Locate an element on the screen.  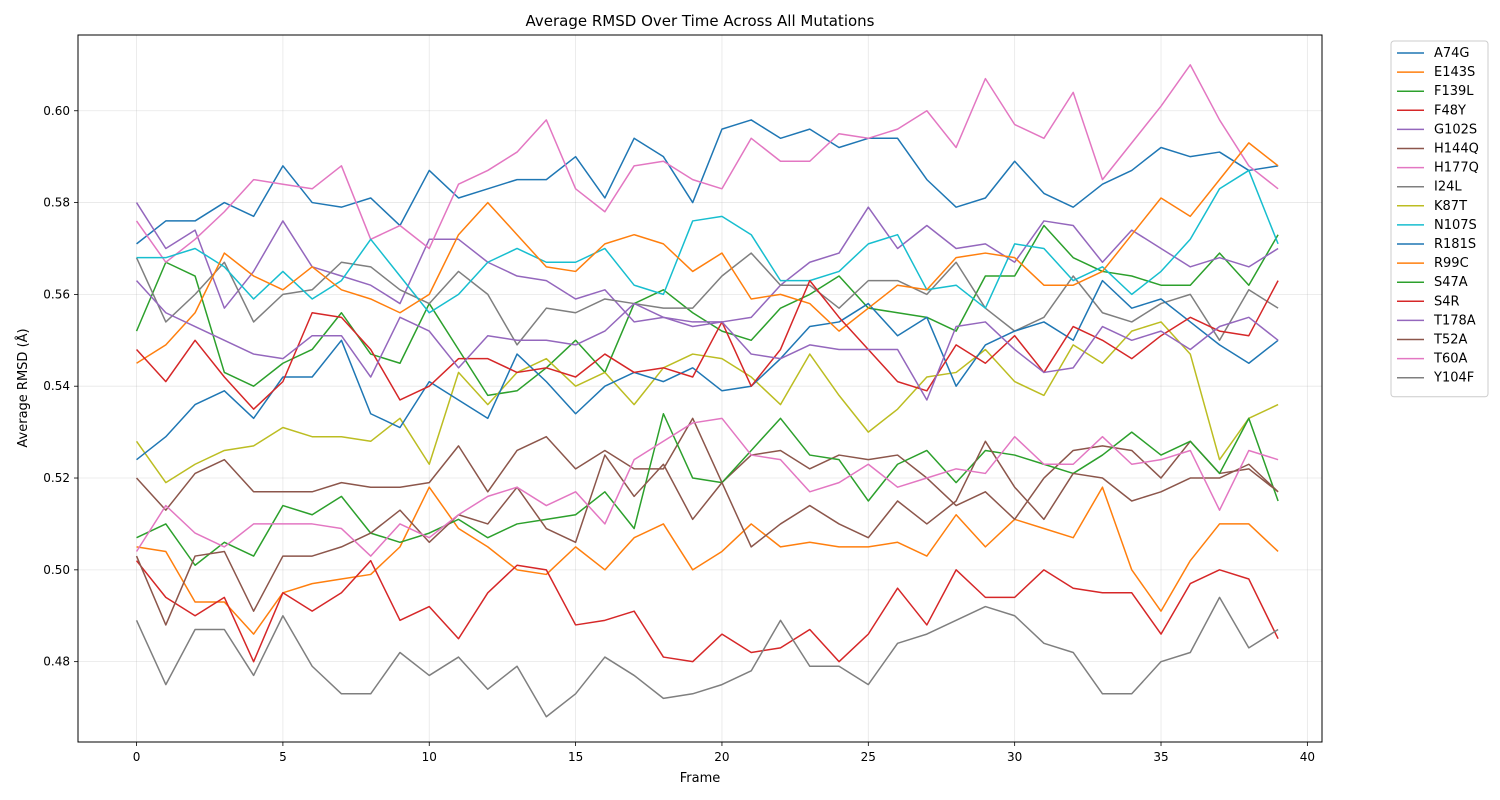
y-tick-label: 0.60 is located at coordinates (56, 111).